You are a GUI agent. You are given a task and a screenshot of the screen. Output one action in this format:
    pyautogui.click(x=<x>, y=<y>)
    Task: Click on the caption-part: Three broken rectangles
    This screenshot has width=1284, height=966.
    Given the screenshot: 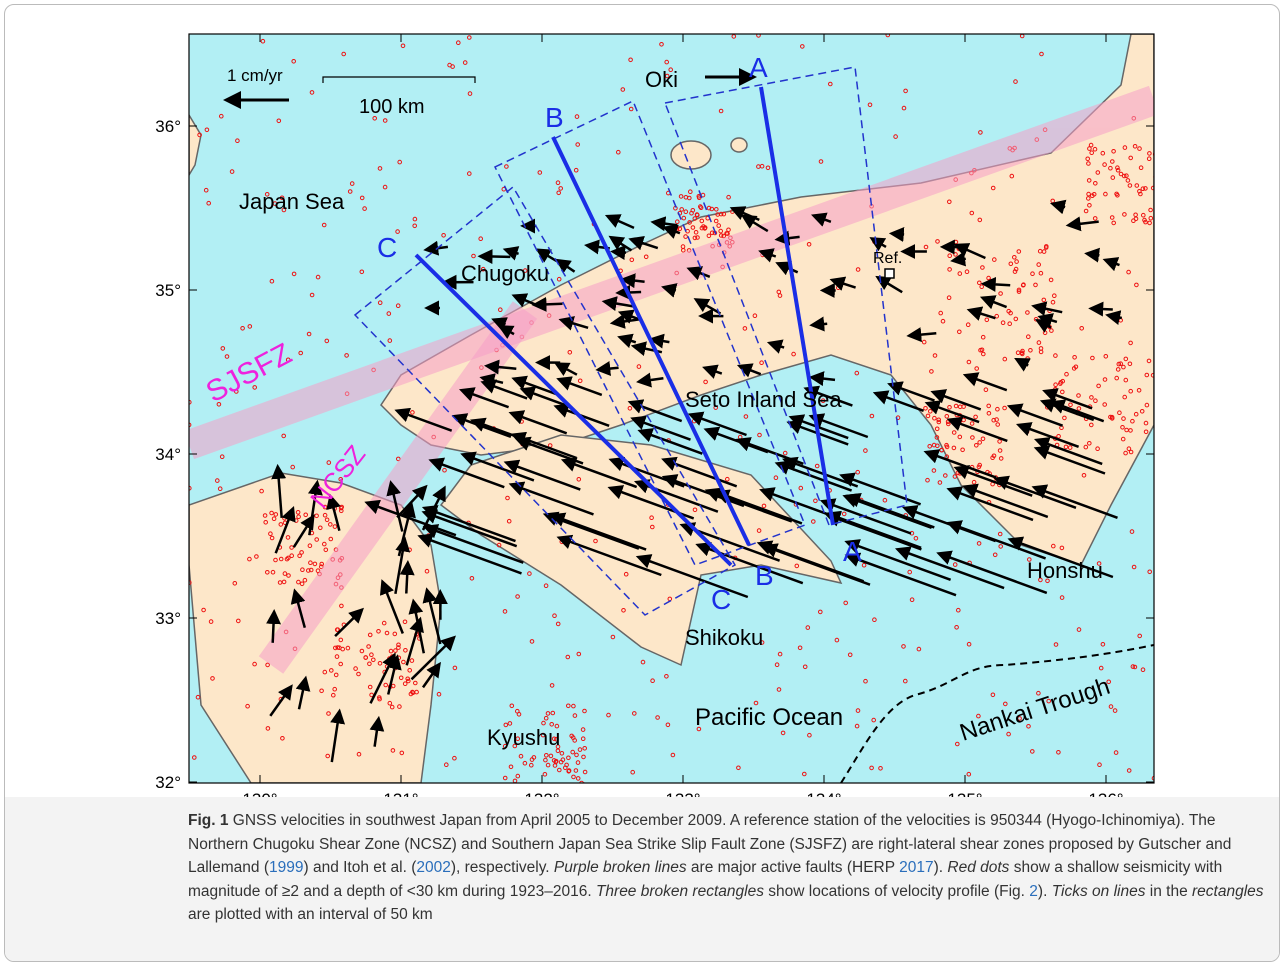 What is the action you would take?
    pyautogui.click(x=679, y=891)
    